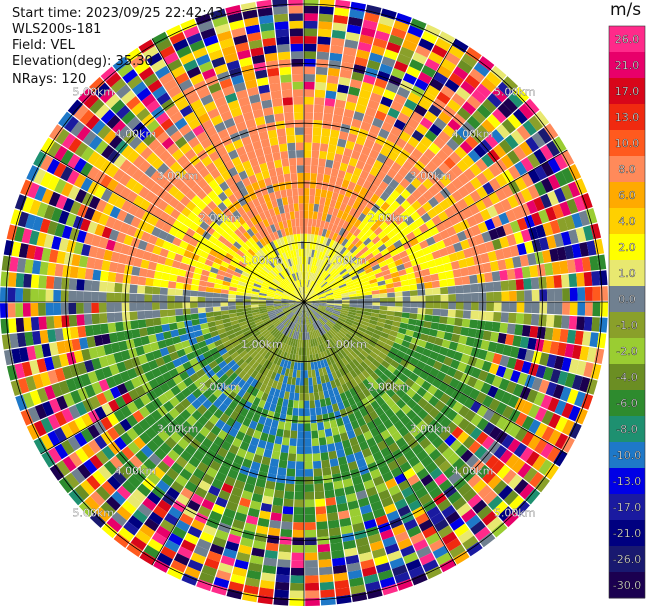 The height and width of the screenshot is (611, 647). Describe the element at coordinates (627, 65) in the screenshot. I see `colorbar-tick-label: 21.0` at that location.